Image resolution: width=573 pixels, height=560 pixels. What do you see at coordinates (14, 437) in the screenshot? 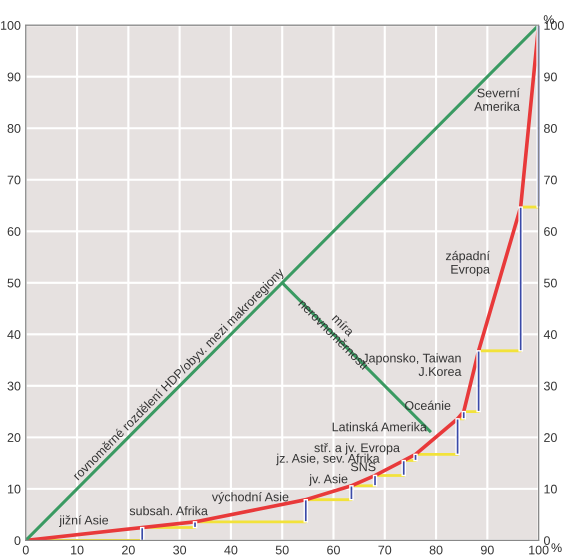
I see `y-tick-label: 20` at bounding box center [14, 437].